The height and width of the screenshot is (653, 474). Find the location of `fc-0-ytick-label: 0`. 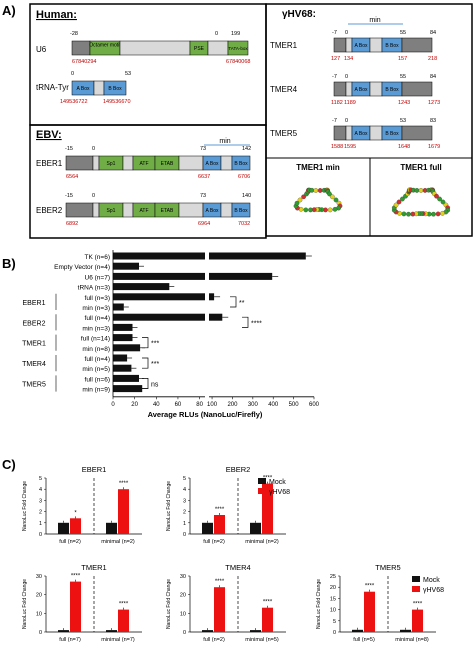

fc-0-ytick-label: 0 is located at coordinates (40, 535).